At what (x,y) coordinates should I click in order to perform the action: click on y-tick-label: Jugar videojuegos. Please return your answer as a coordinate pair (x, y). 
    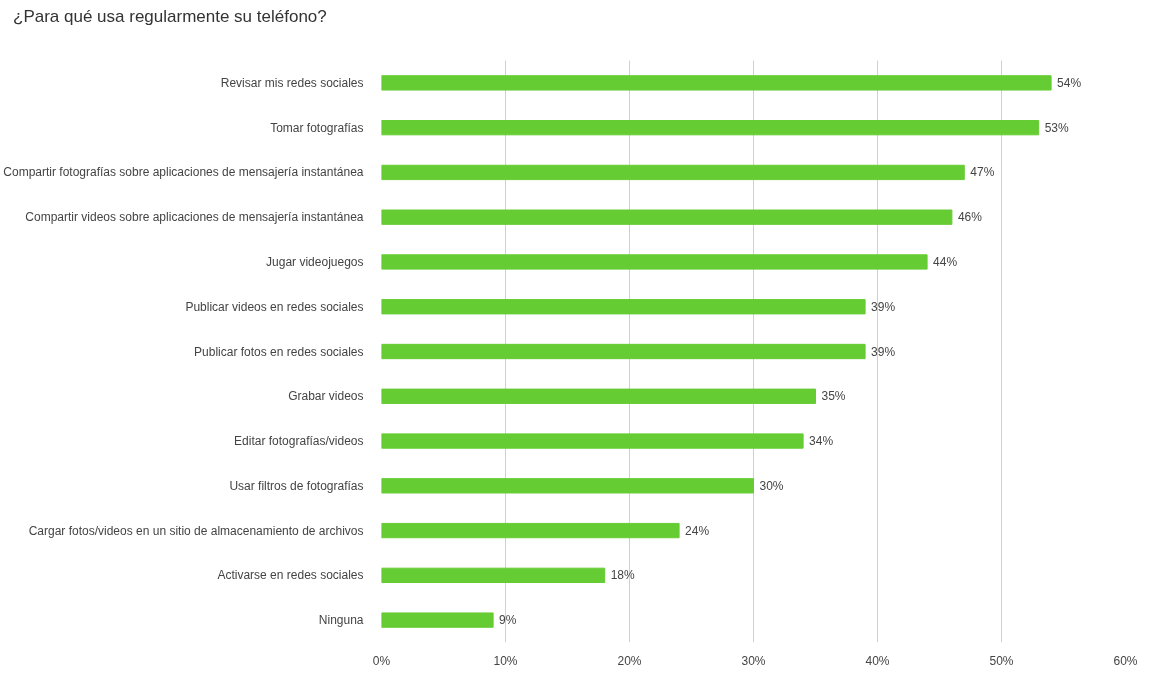
    Looking at the image, I should click on (315, 261).